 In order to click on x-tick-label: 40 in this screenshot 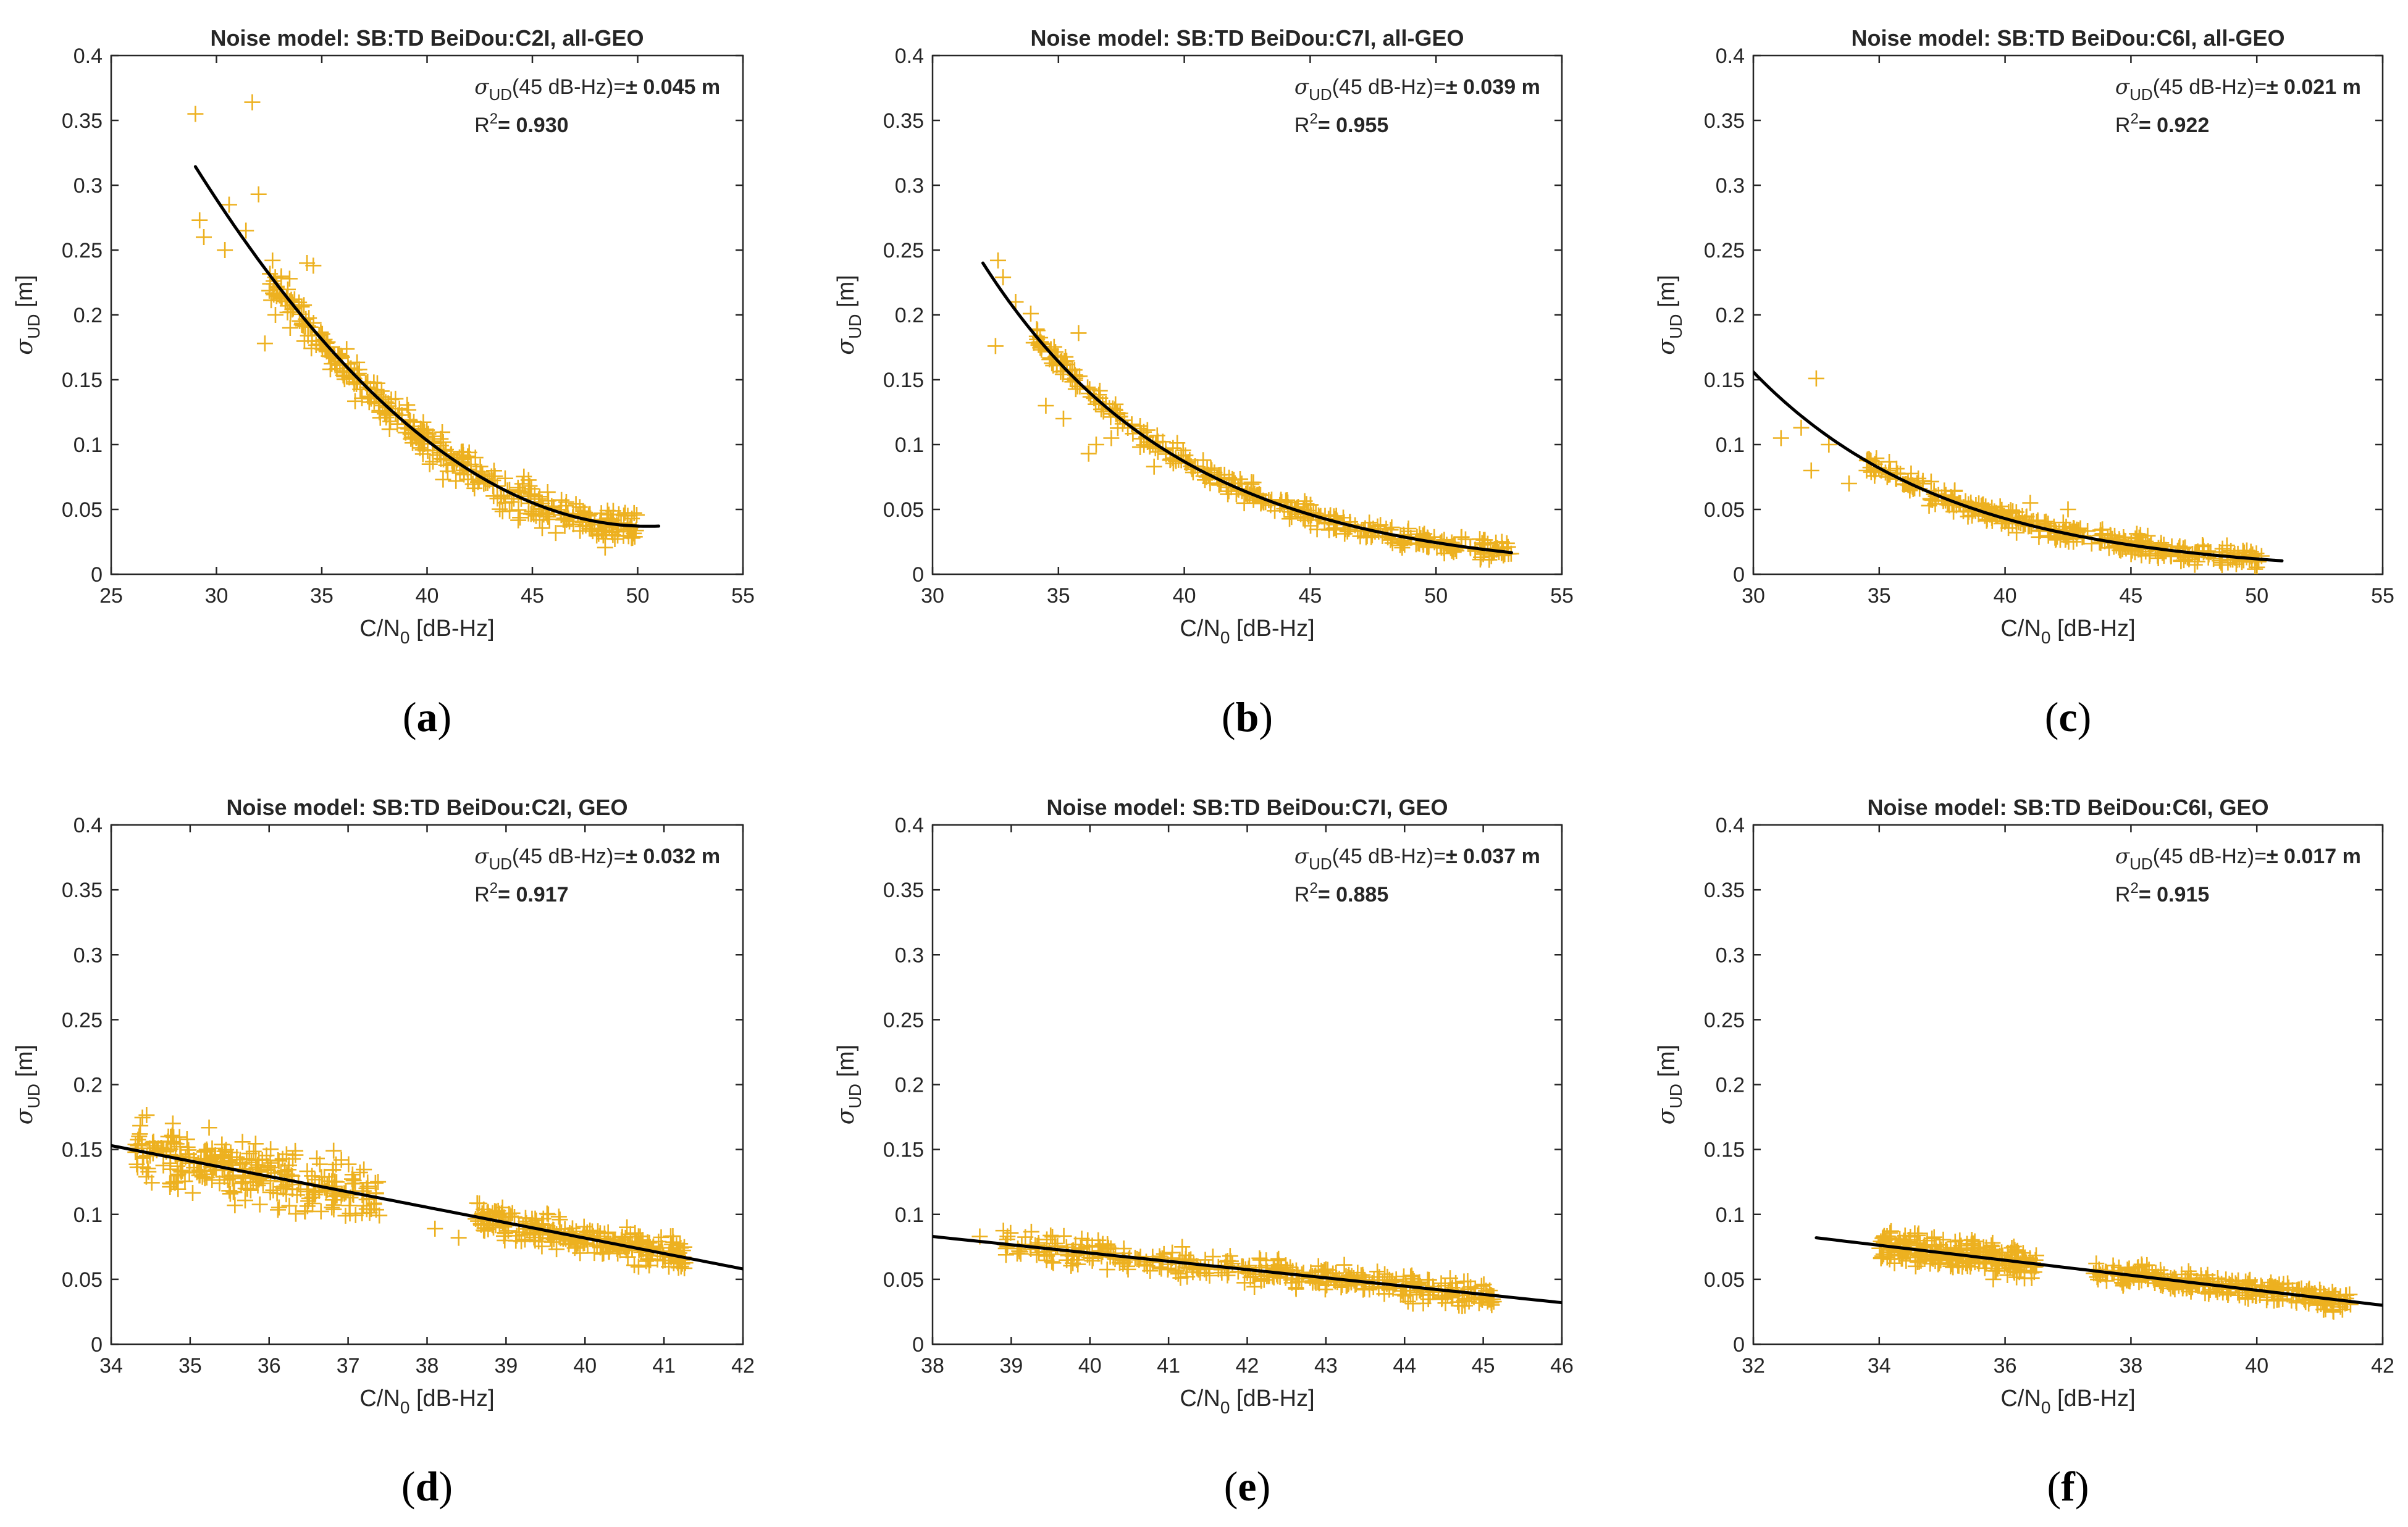, I will do `click(1090, 1366)`.